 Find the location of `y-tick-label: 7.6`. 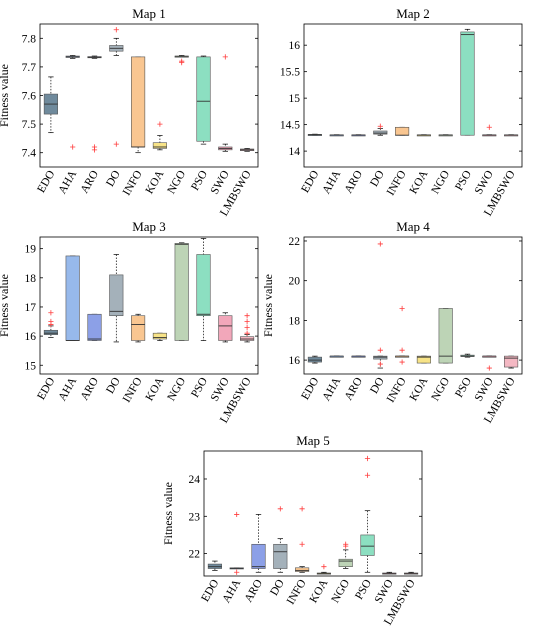

y-tick-label: 7.6 is located at coordinates (29, 97).